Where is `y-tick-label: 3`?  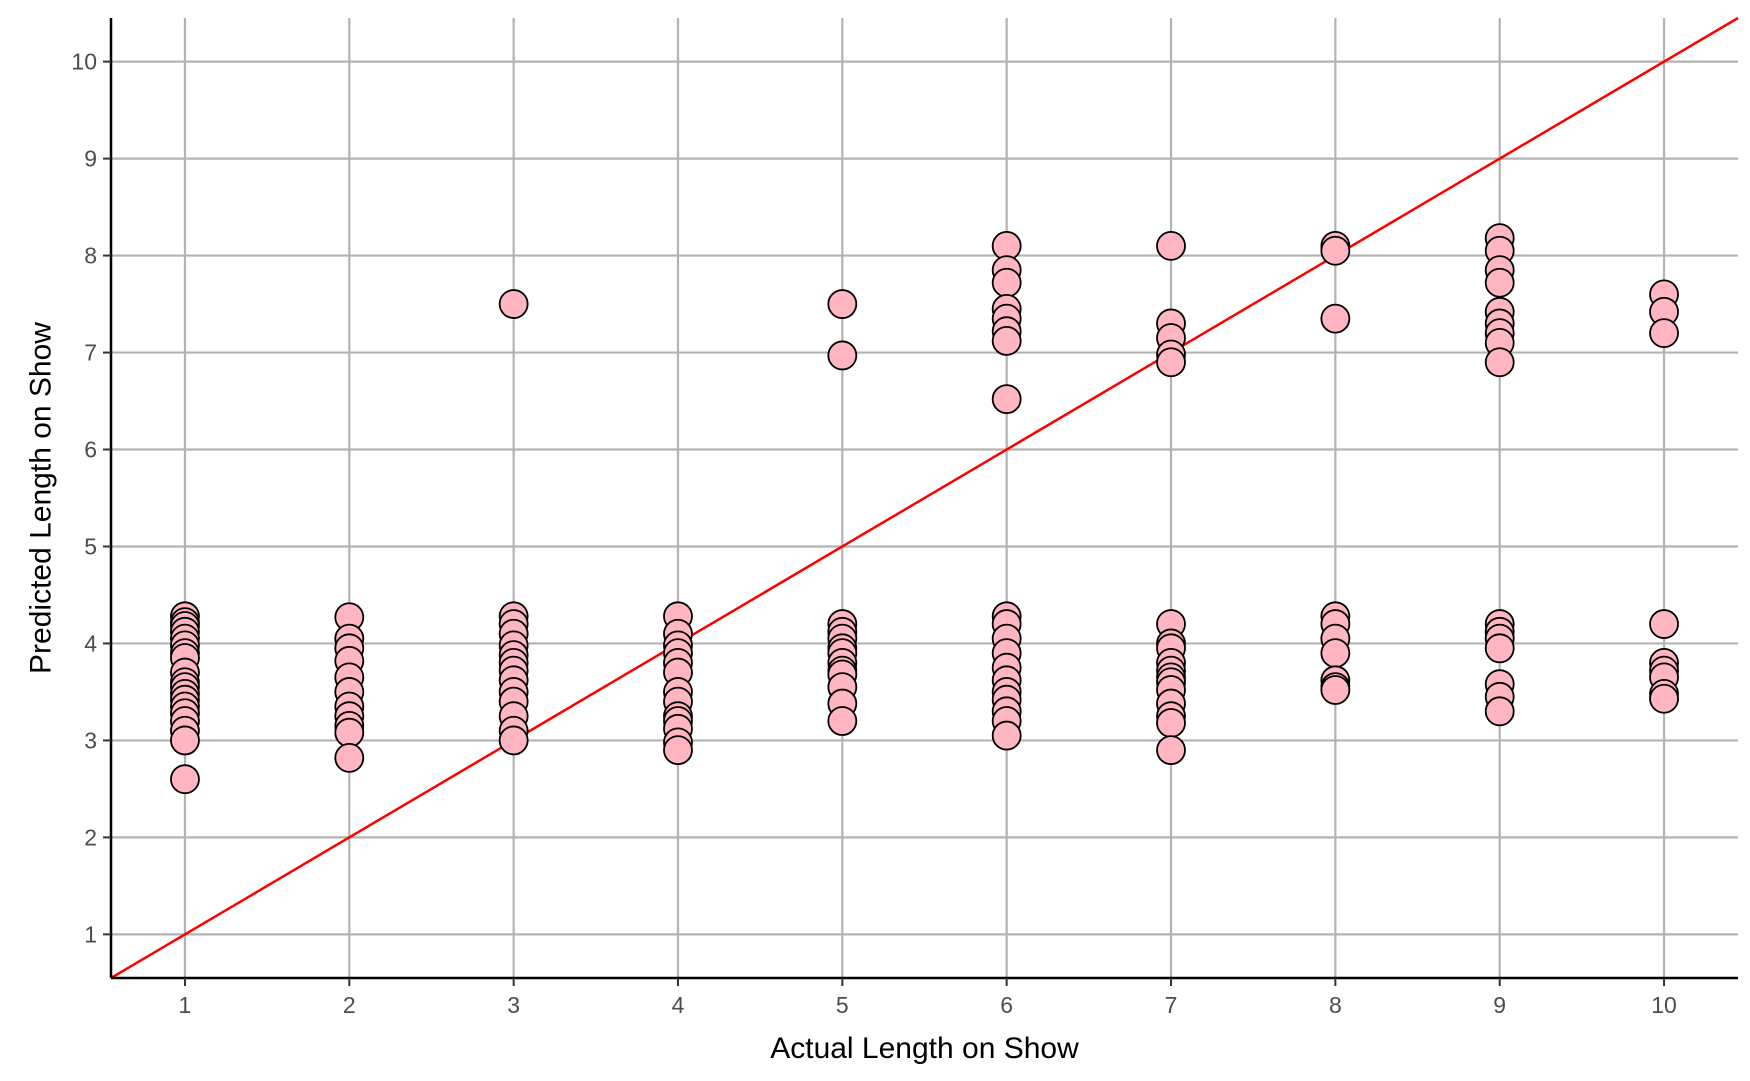 y-tick-label: 3 is located at coordinates (90, 740).